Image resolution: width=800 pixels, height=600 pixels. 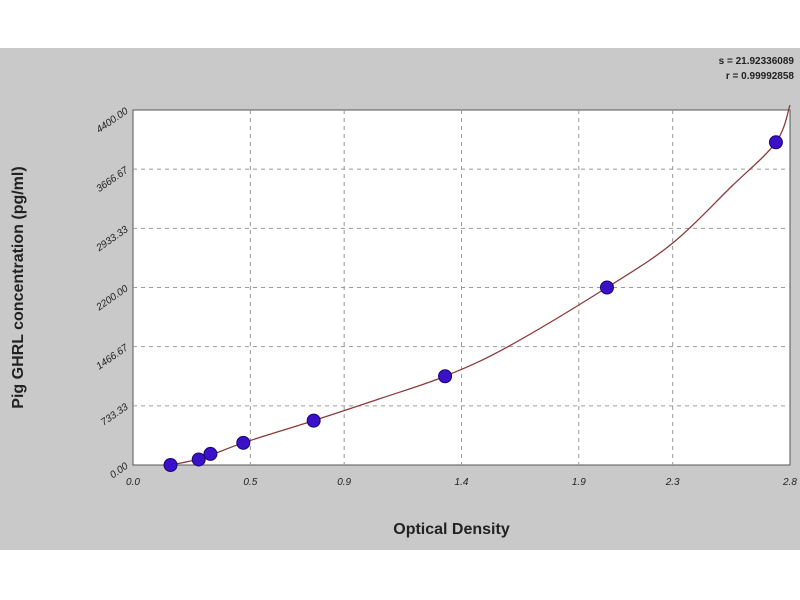 I want to click on y-tick-label: 3666.67, so click(x=113, y=180).